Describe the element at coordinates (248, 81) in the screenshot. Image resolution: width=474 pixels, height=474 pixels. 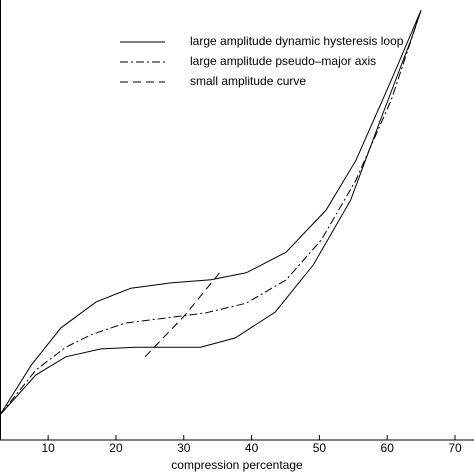
I see `legend-label: small amplitude curve` at that location.